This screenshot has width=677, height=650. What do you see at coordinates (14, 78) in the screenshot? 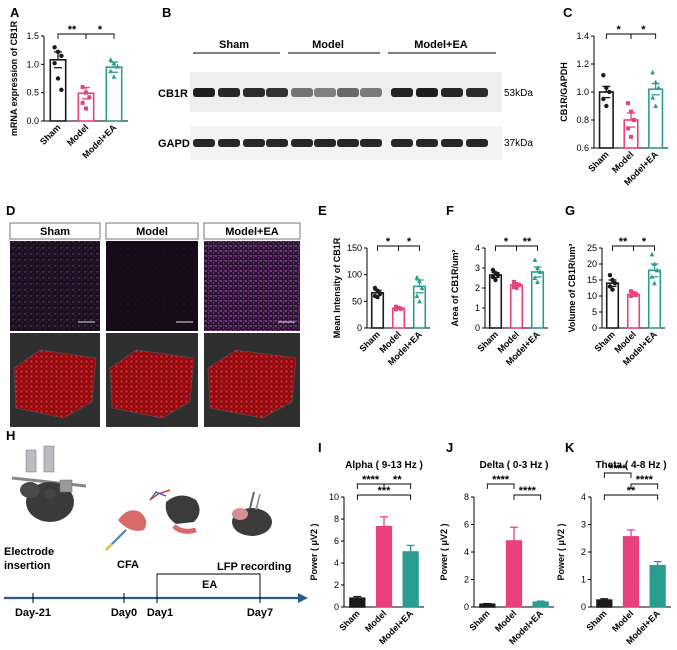
I see `y-axis-label: mRNA expression of CB1R` at bounding box center [14, 78].